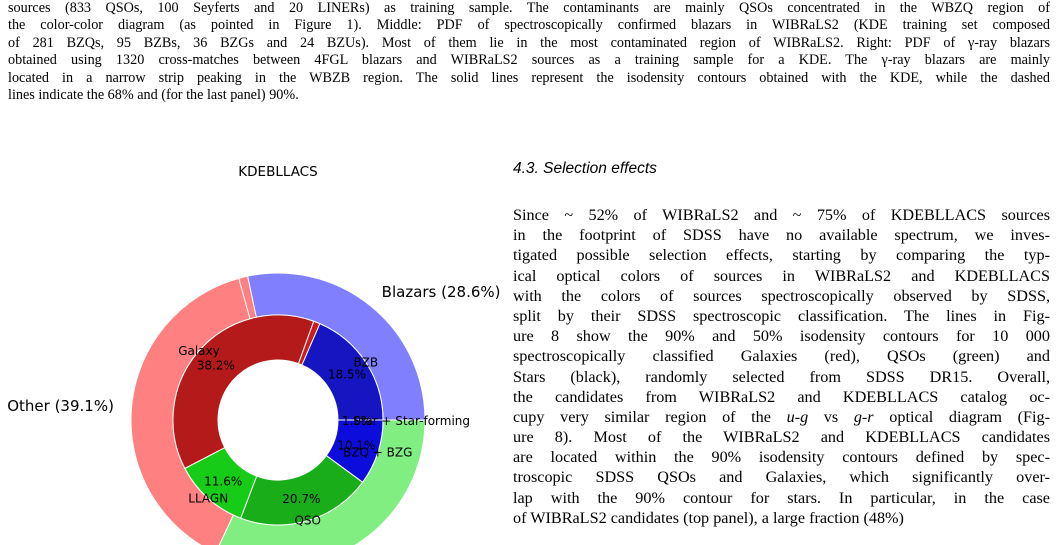 This screenshot has width=1058, height=545. What do you see at coordinates (277, 172) in the screenshot?
I see `chart-title: KDEBLLACS` at bounding box center [277, 172].